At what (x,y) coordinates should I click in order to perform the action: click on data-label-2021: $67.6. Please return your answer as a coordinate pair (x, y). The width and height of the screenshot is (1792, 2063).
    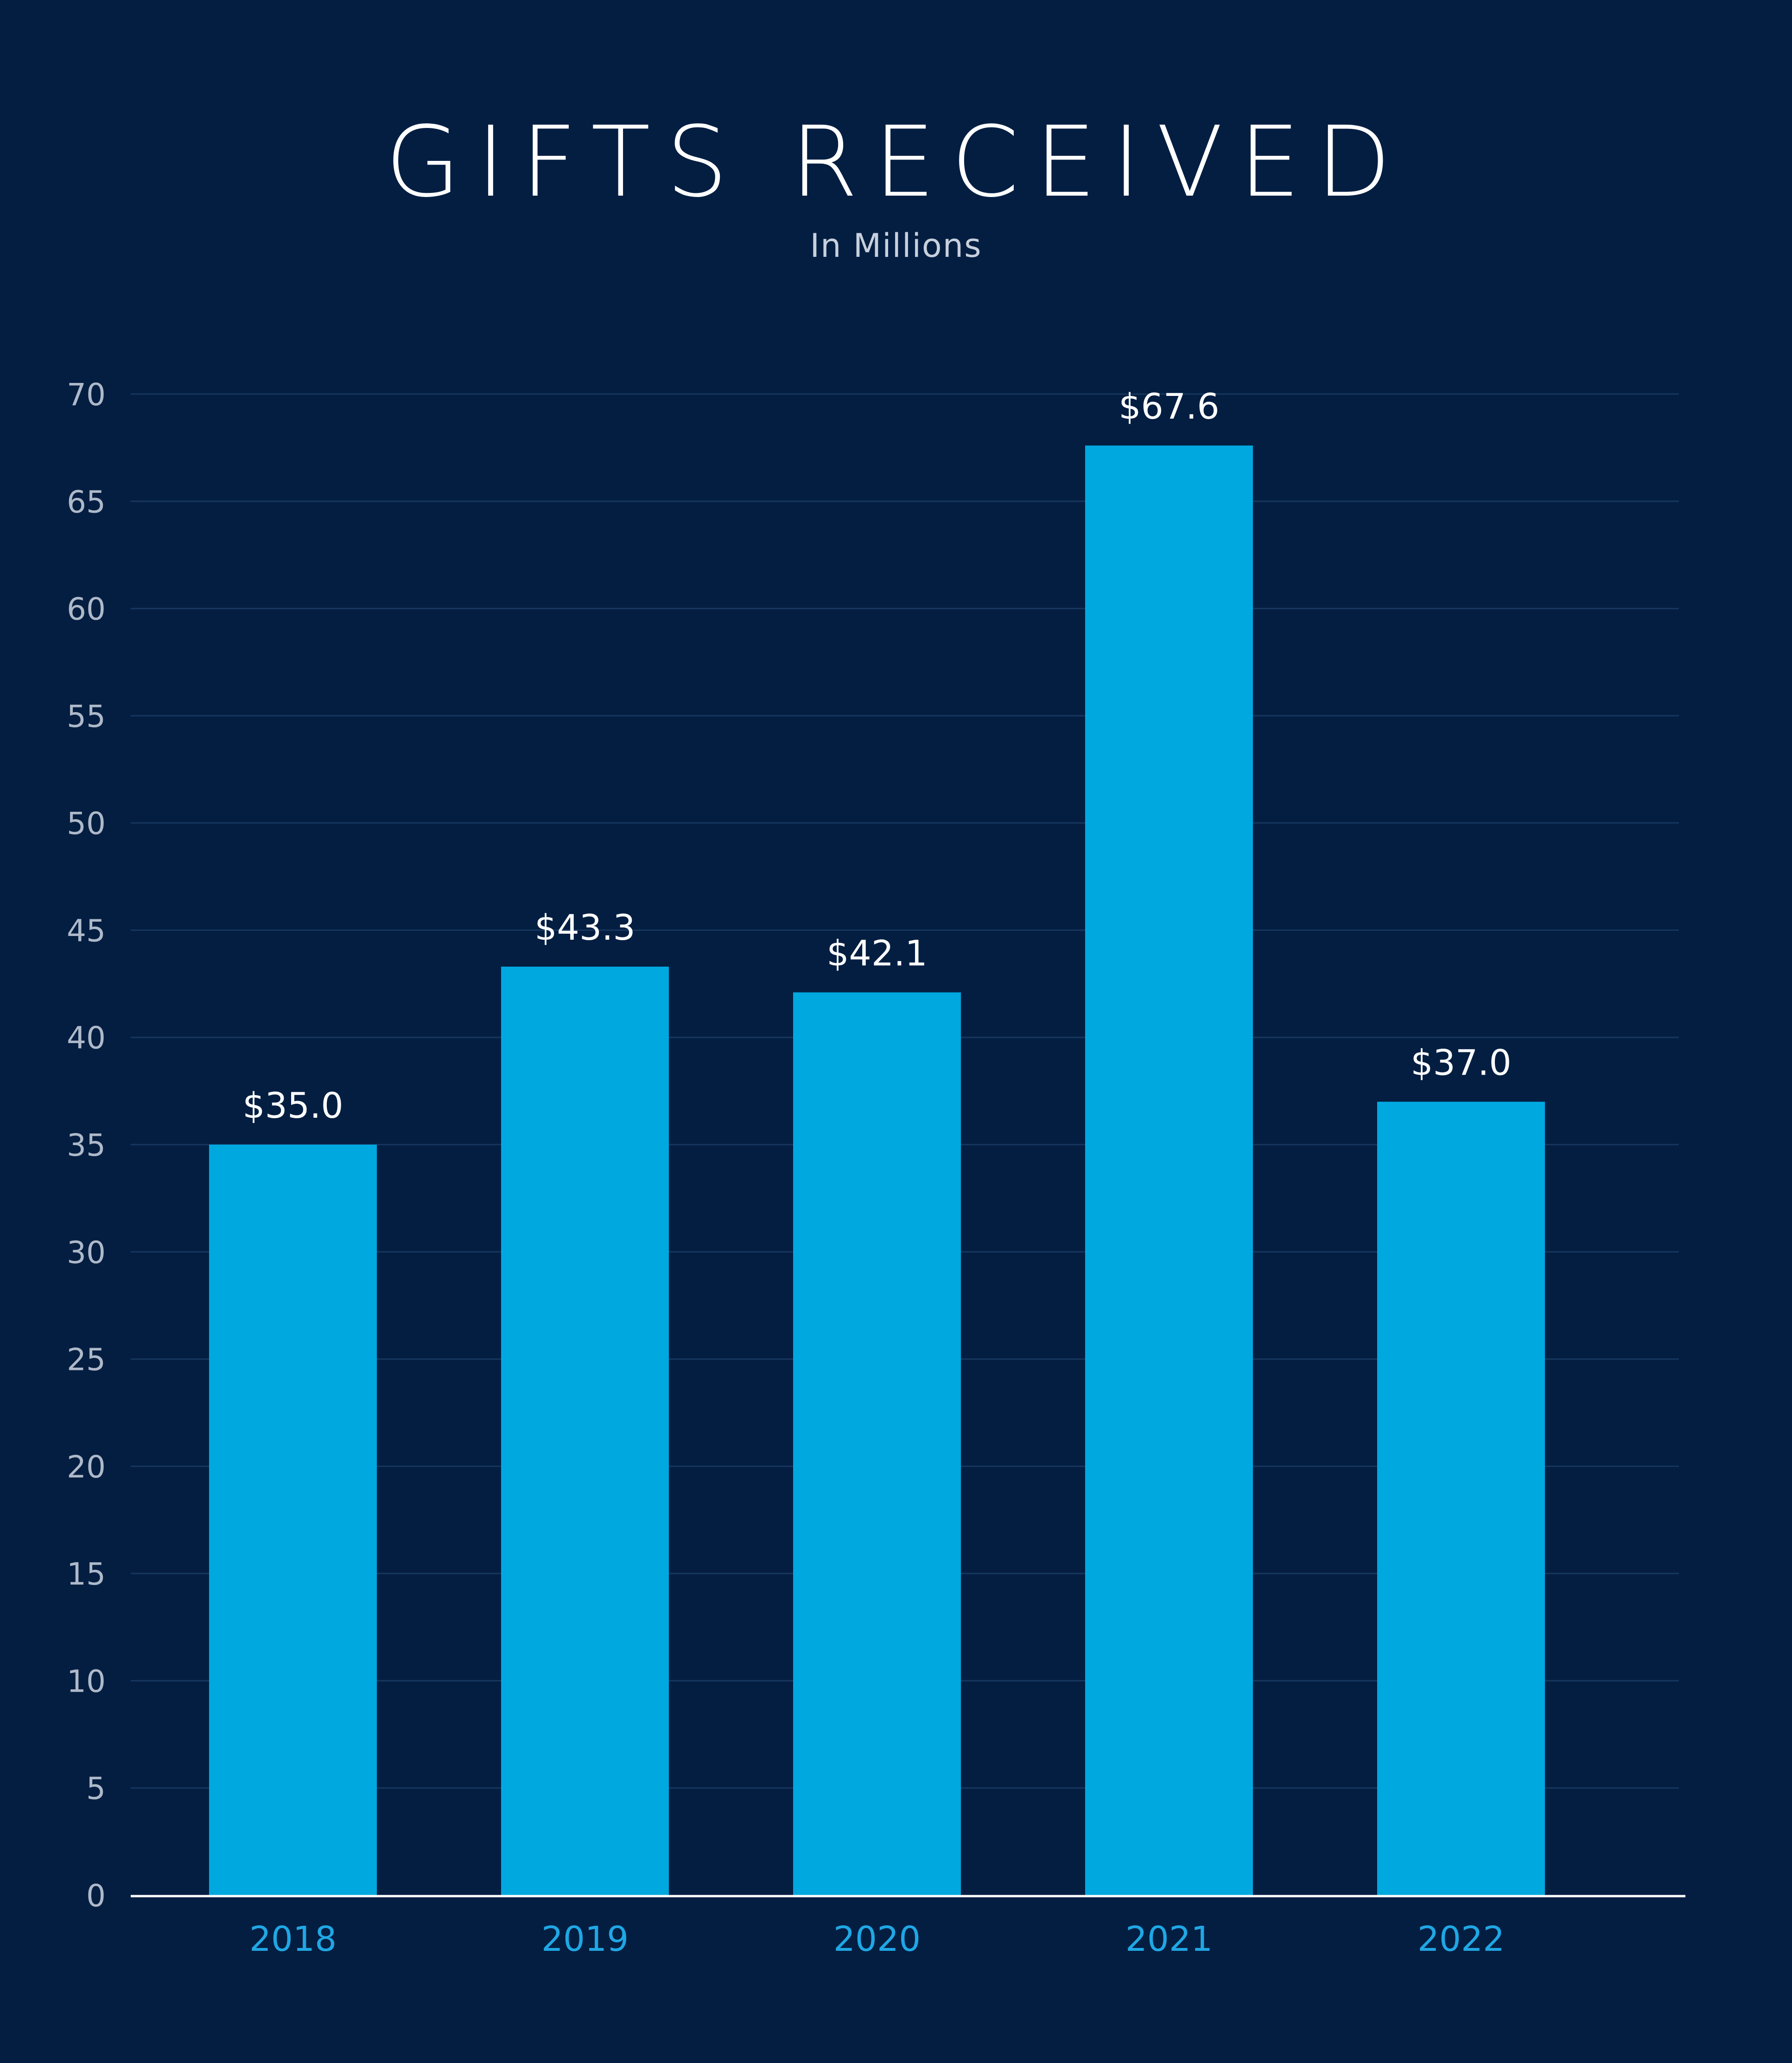
    Looking at the image, I should click on (1169, 406).